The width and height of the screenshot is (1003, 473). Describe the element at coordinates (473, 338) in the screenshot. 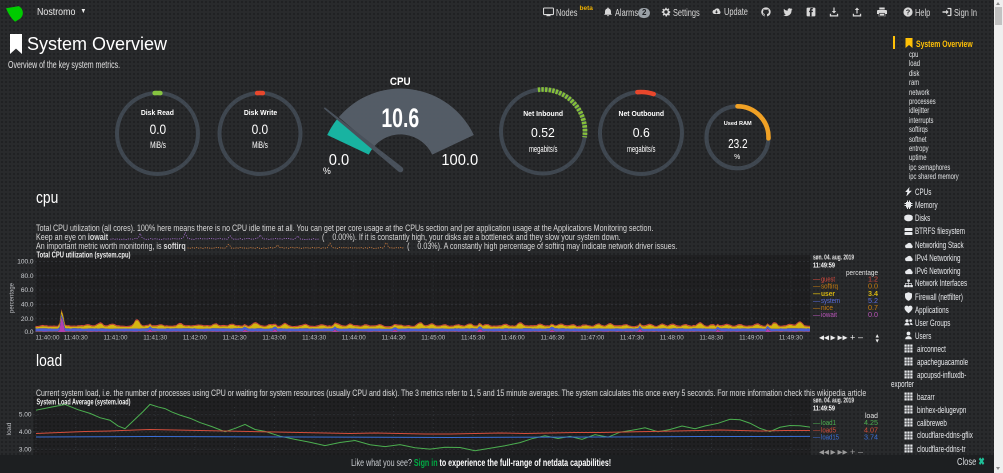

I see `svg-text: 11:45:30` at that location.